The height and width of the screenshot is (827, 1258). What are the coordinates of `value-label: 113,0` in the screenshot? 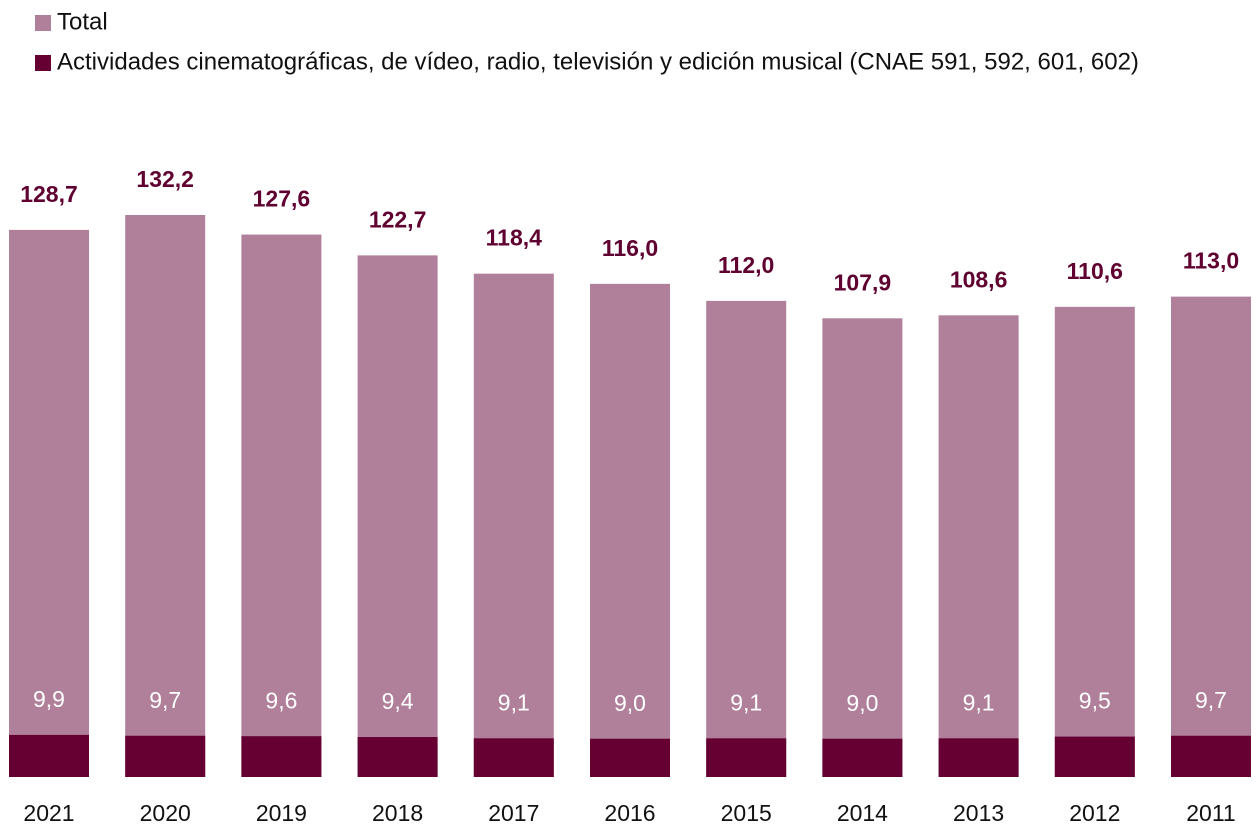 It's located at (1211, 261).